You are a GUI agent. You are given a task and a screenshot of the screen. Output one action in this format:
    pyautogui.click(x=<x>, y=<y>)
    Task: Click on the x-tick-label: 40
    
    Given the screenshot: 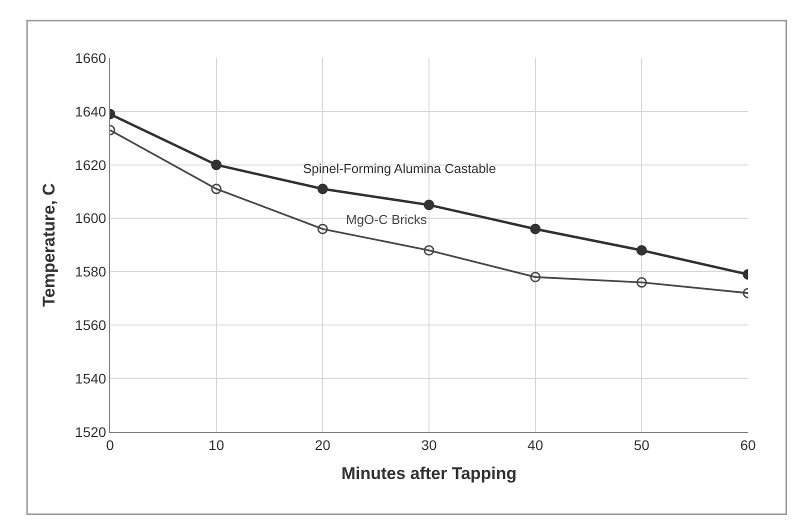 What is the action you would take?
    pyautogui.click(x=536, y=444)
    